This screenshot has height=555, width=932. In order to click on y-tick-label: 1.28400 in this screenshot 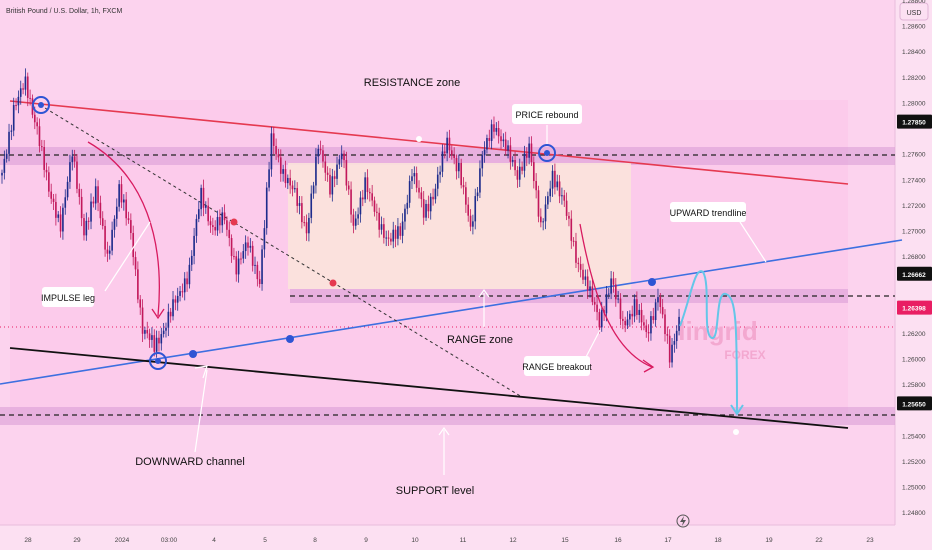, I will do `click(914, 52)`.